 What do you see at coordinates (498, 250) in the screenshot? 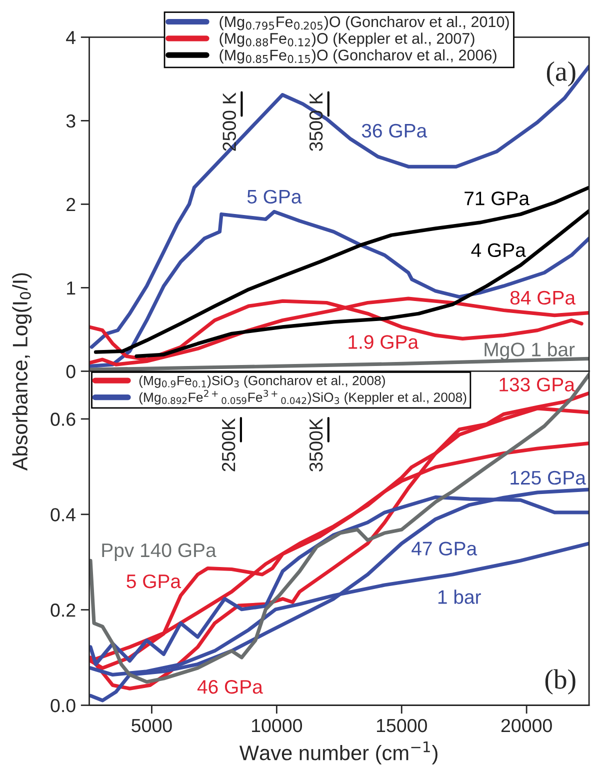
I see `annotation: 4 GPa` at bounding box center [498, 250].